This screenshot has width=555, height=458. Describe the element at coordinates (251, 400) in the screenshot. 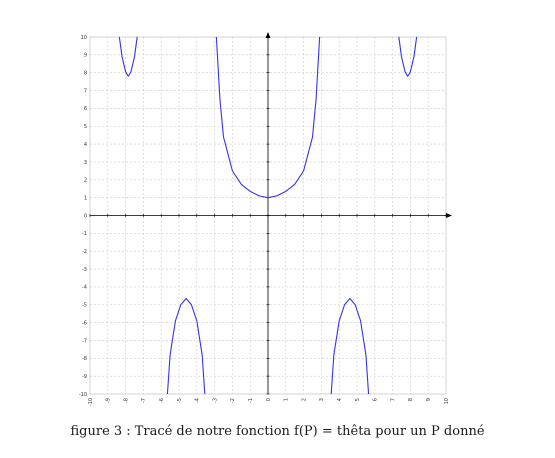

I see `x-tick-label: -1` at that location.